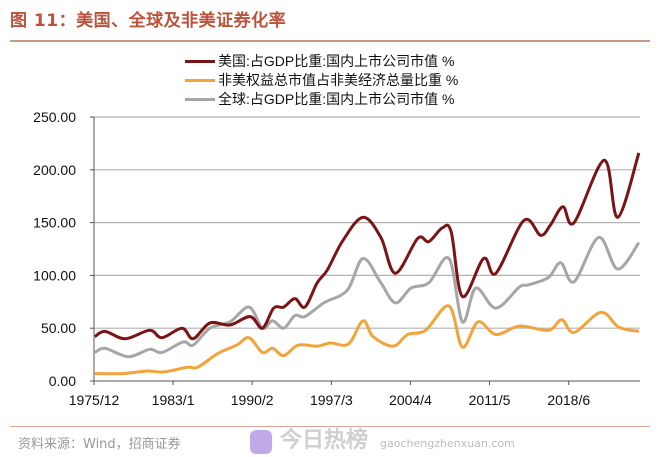 The height and width of the screenshot is (457, 660). Describe the element at coordinates (58, 328) in the screenshot. I see `y-tick-label: 50.00` at that location.